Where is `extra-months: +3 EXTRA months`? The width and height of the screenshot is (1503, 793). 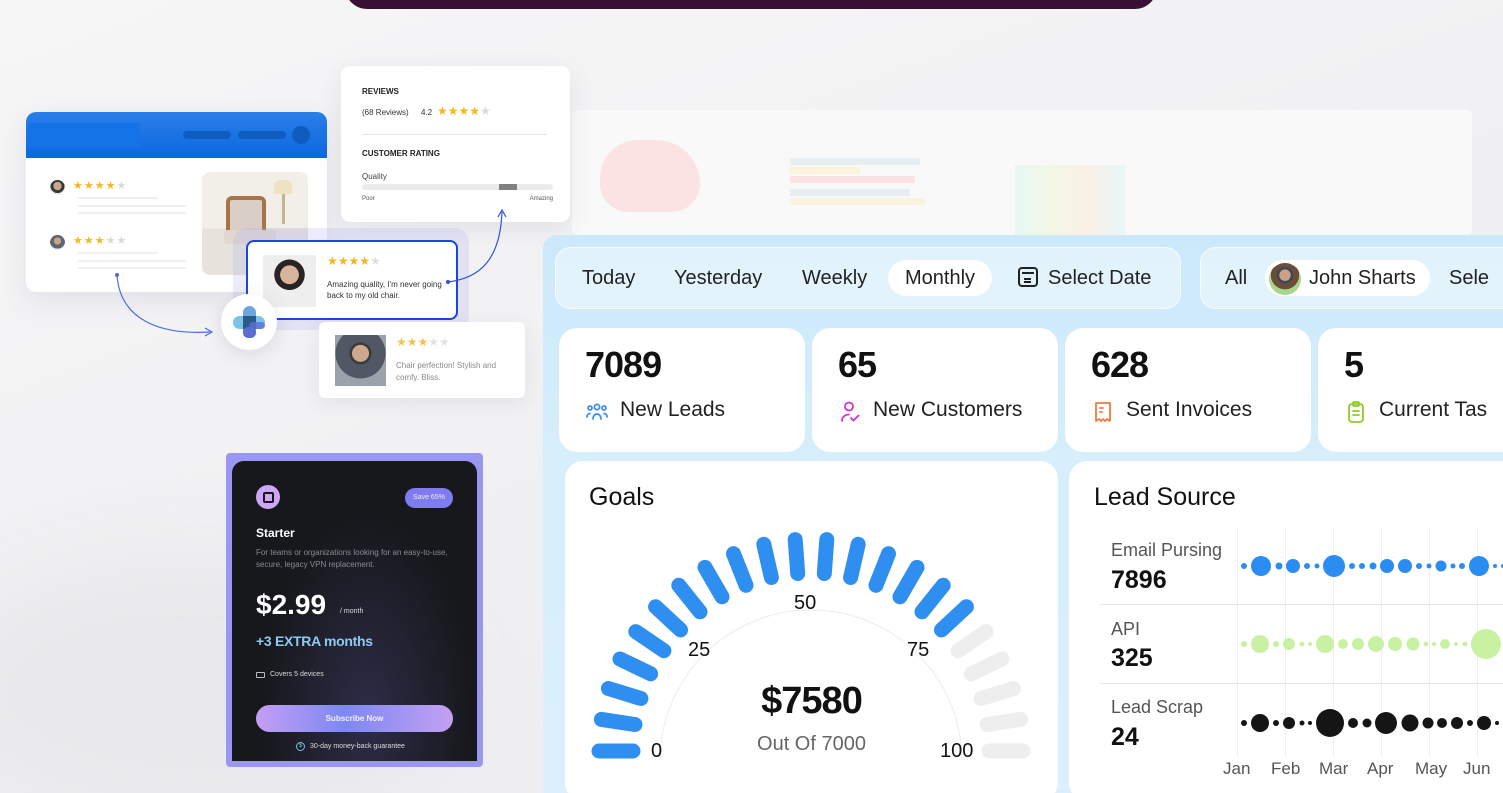
extra-months: +3 EXTRA months is located at coordinates (314, 641).